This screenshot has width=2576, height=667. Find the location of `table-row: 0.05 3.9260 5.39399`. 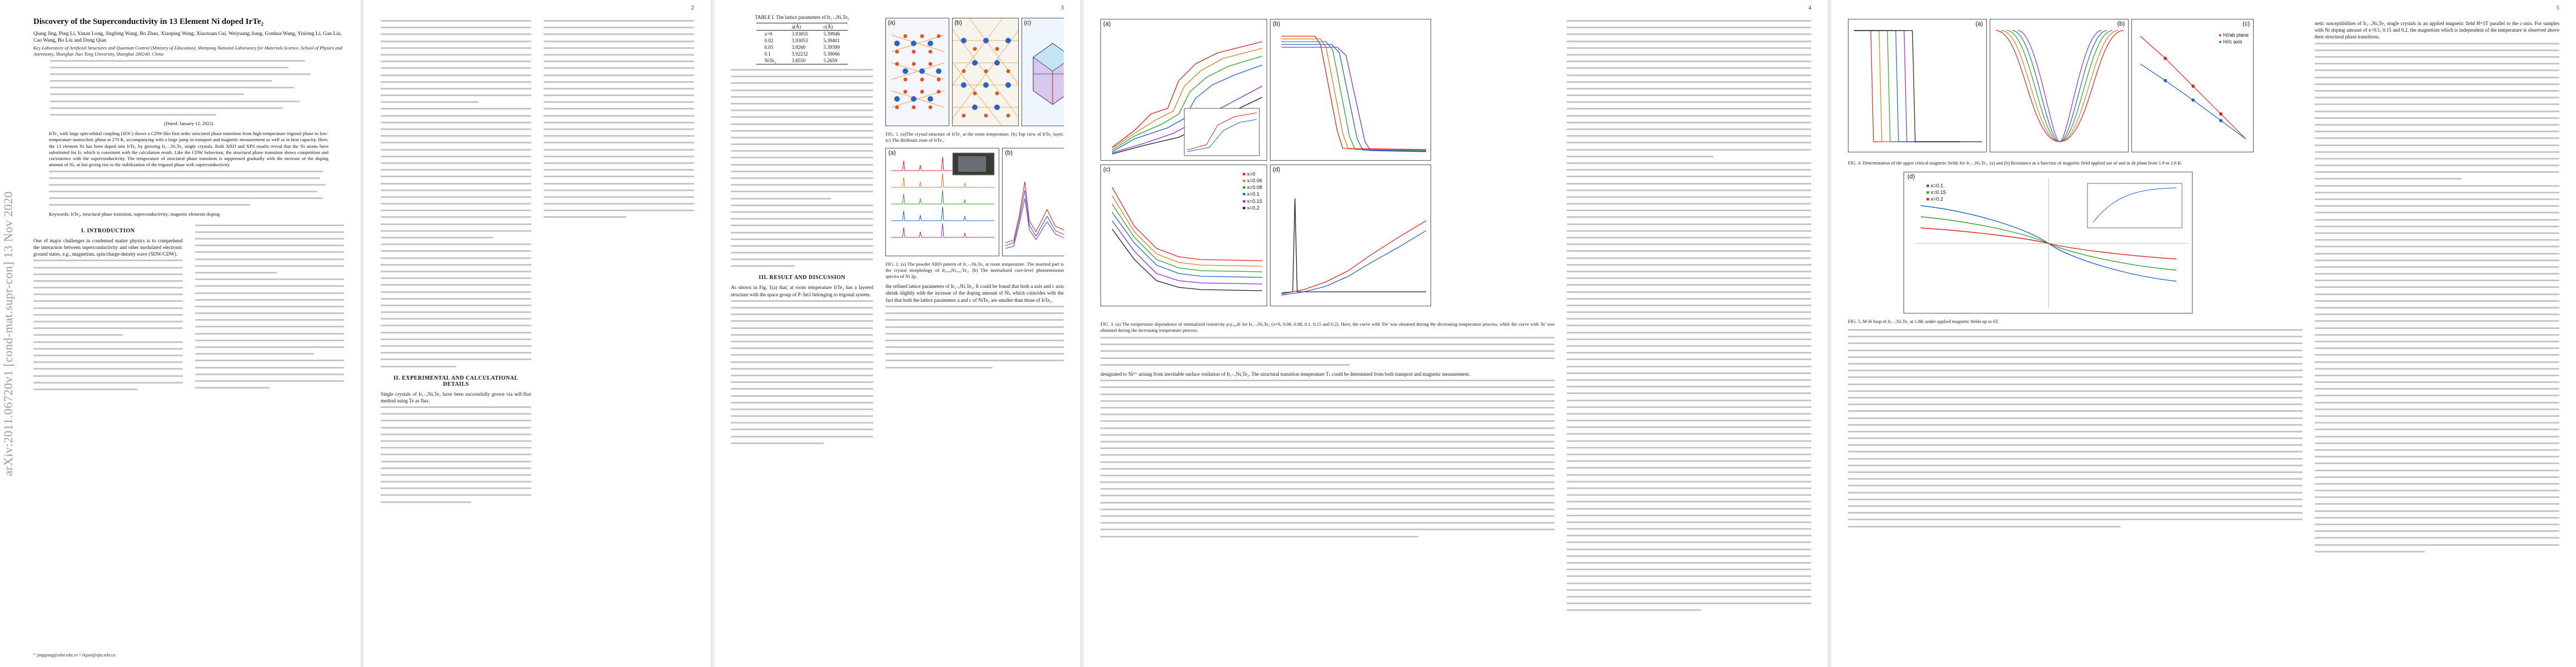

table-row: 0.05 3.9260 5.39399 is located at coordinates (802, 47).